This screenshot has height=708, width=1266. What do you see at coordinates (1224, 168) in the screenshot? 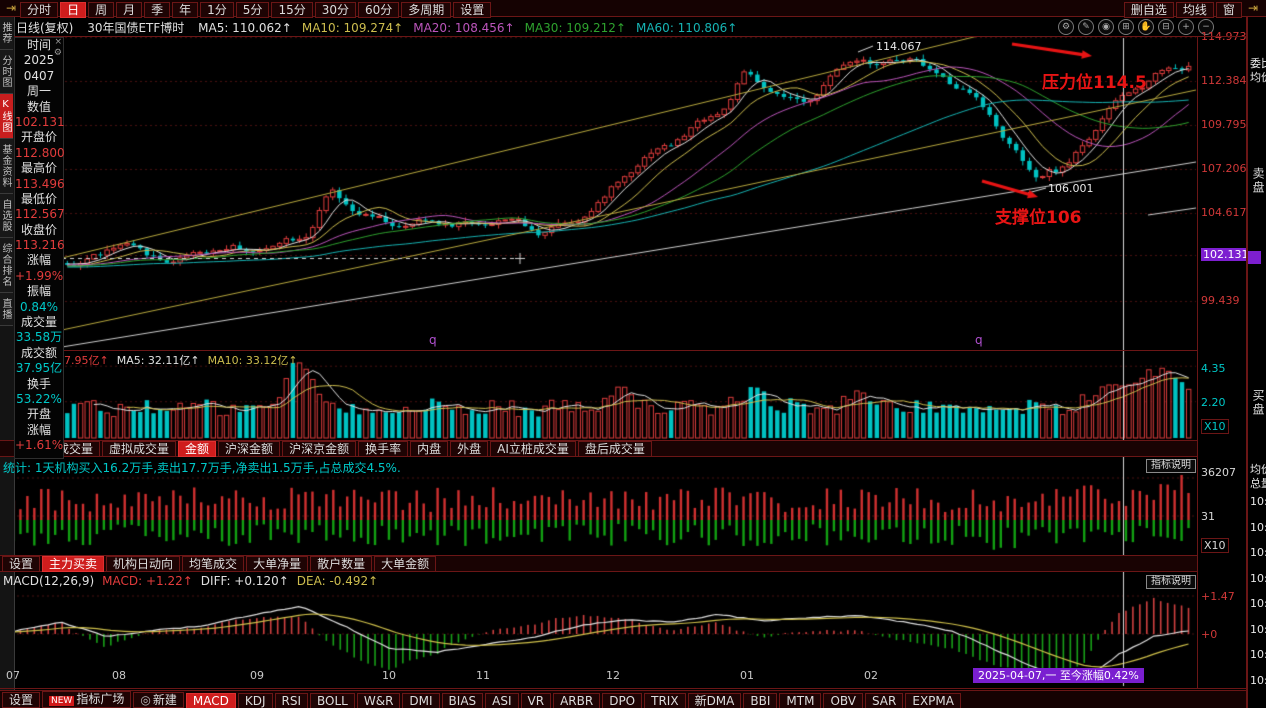
I see `price-axis-label-107.206: 107.206` at bounding box center [1224, 168].